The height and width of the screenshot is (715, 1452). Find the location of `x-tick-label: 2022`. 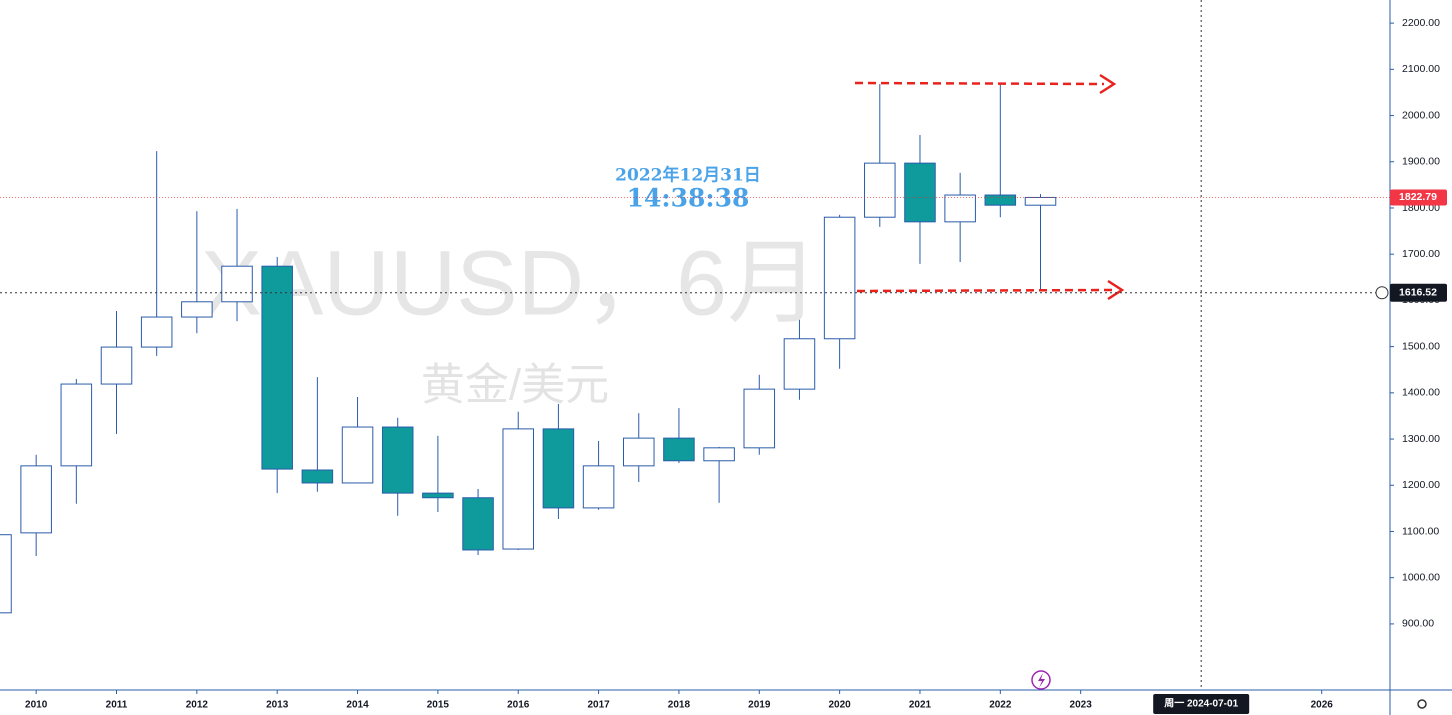

x-tick-label: 2022 is located at coordinates (1000, 705).